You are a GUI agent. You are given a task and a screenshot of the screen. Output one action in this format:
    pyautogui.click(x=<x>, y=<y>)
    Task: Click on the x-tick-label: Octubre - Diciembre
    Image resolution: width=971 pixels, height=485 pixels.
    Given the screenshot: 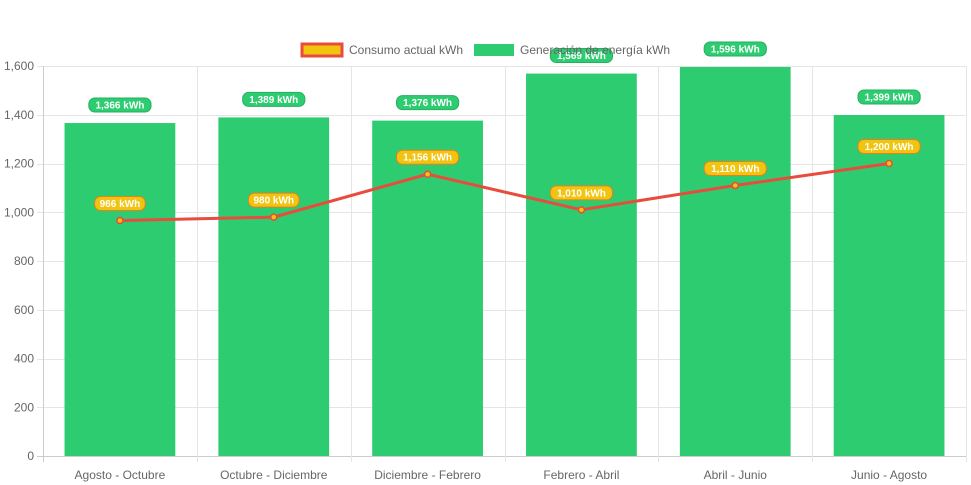 What is the action you would take?
    pyautogui.click(x=274, y=475)
    